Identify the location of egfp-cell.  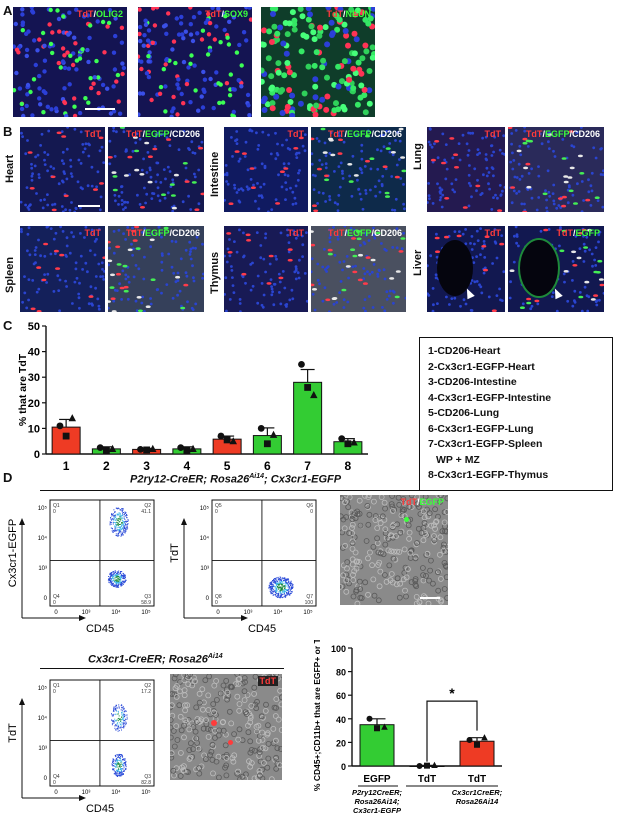
(406, 519).